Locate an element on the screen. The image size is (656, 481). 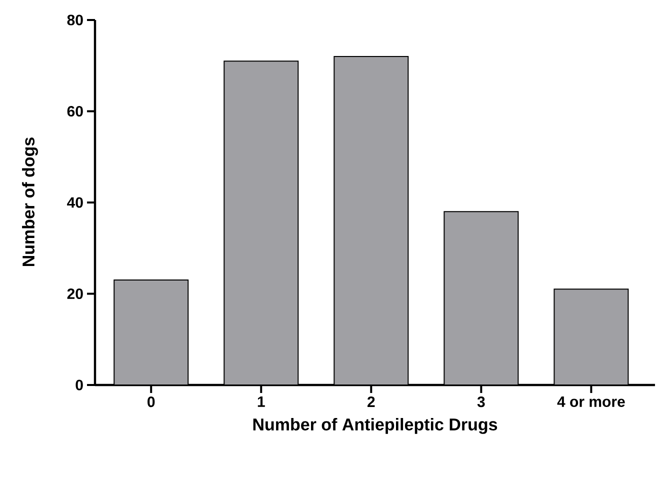
y-tick-label: 20 is located at coordinates (75, 294).